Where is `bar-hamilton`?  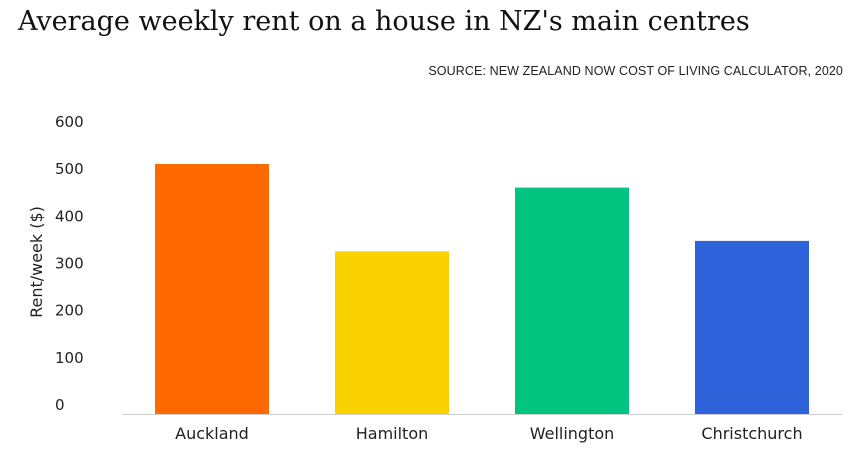
bar-hamilton is located at coordinates (392, 332).